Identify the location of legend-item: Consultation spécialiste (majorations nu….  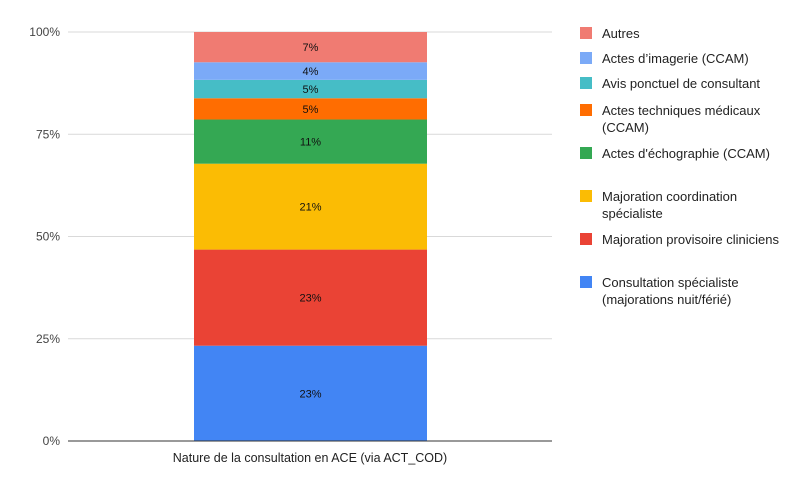
(686, 291).